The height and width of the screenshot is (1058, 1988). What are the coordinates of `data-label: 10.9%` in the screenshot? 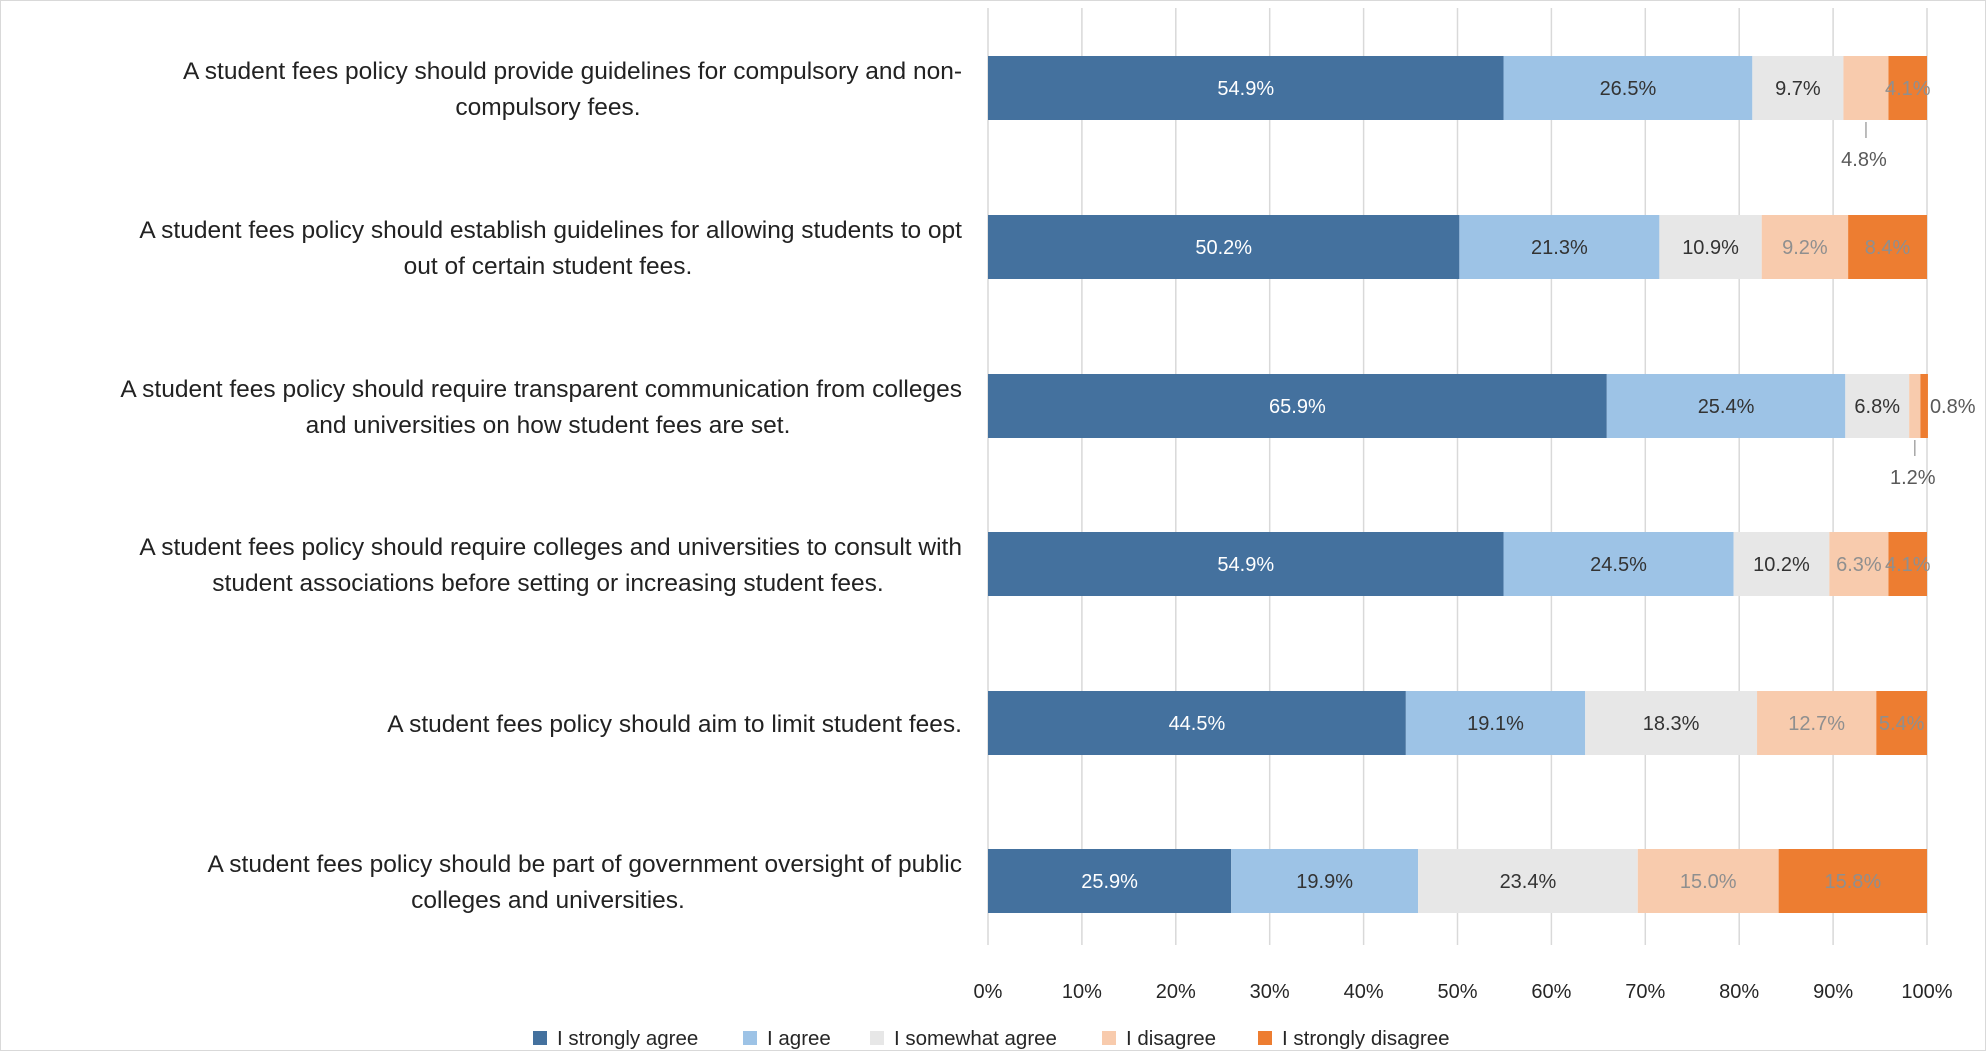 It's located at (1710, 248).